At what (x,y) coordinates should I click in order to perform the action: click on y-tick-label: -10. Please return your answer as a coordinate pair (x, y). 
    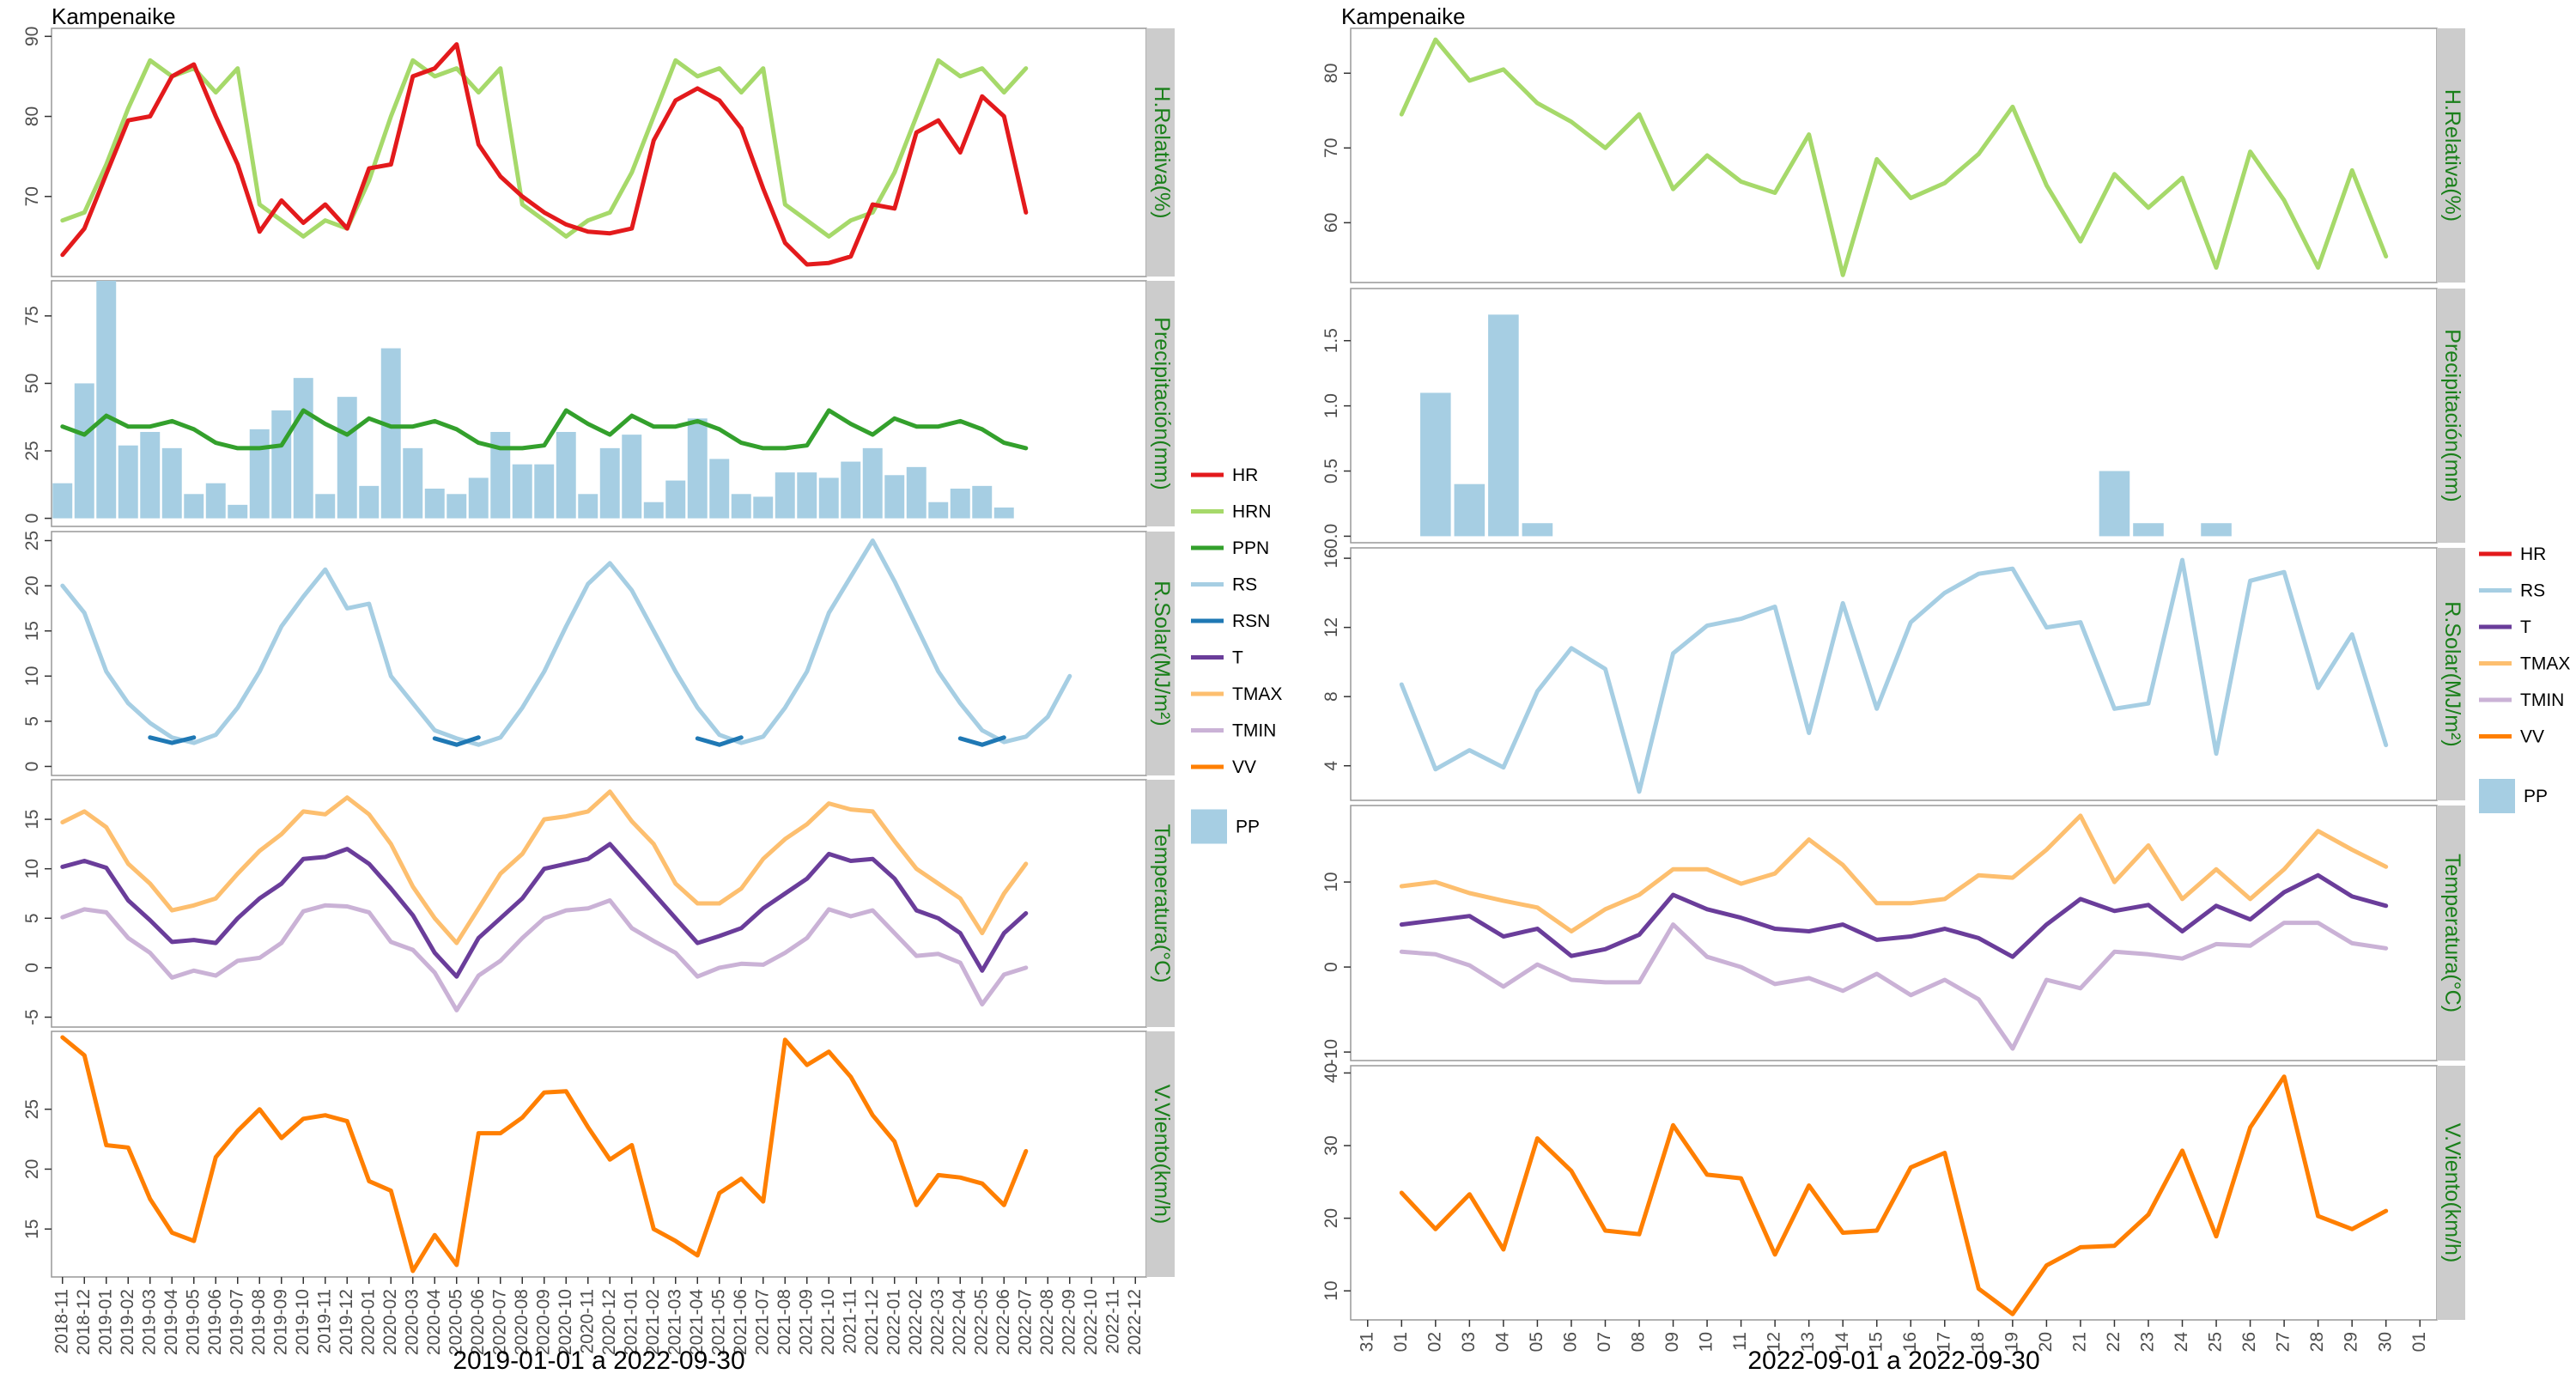
    Looking at the image, I should click on (1331, 1052).